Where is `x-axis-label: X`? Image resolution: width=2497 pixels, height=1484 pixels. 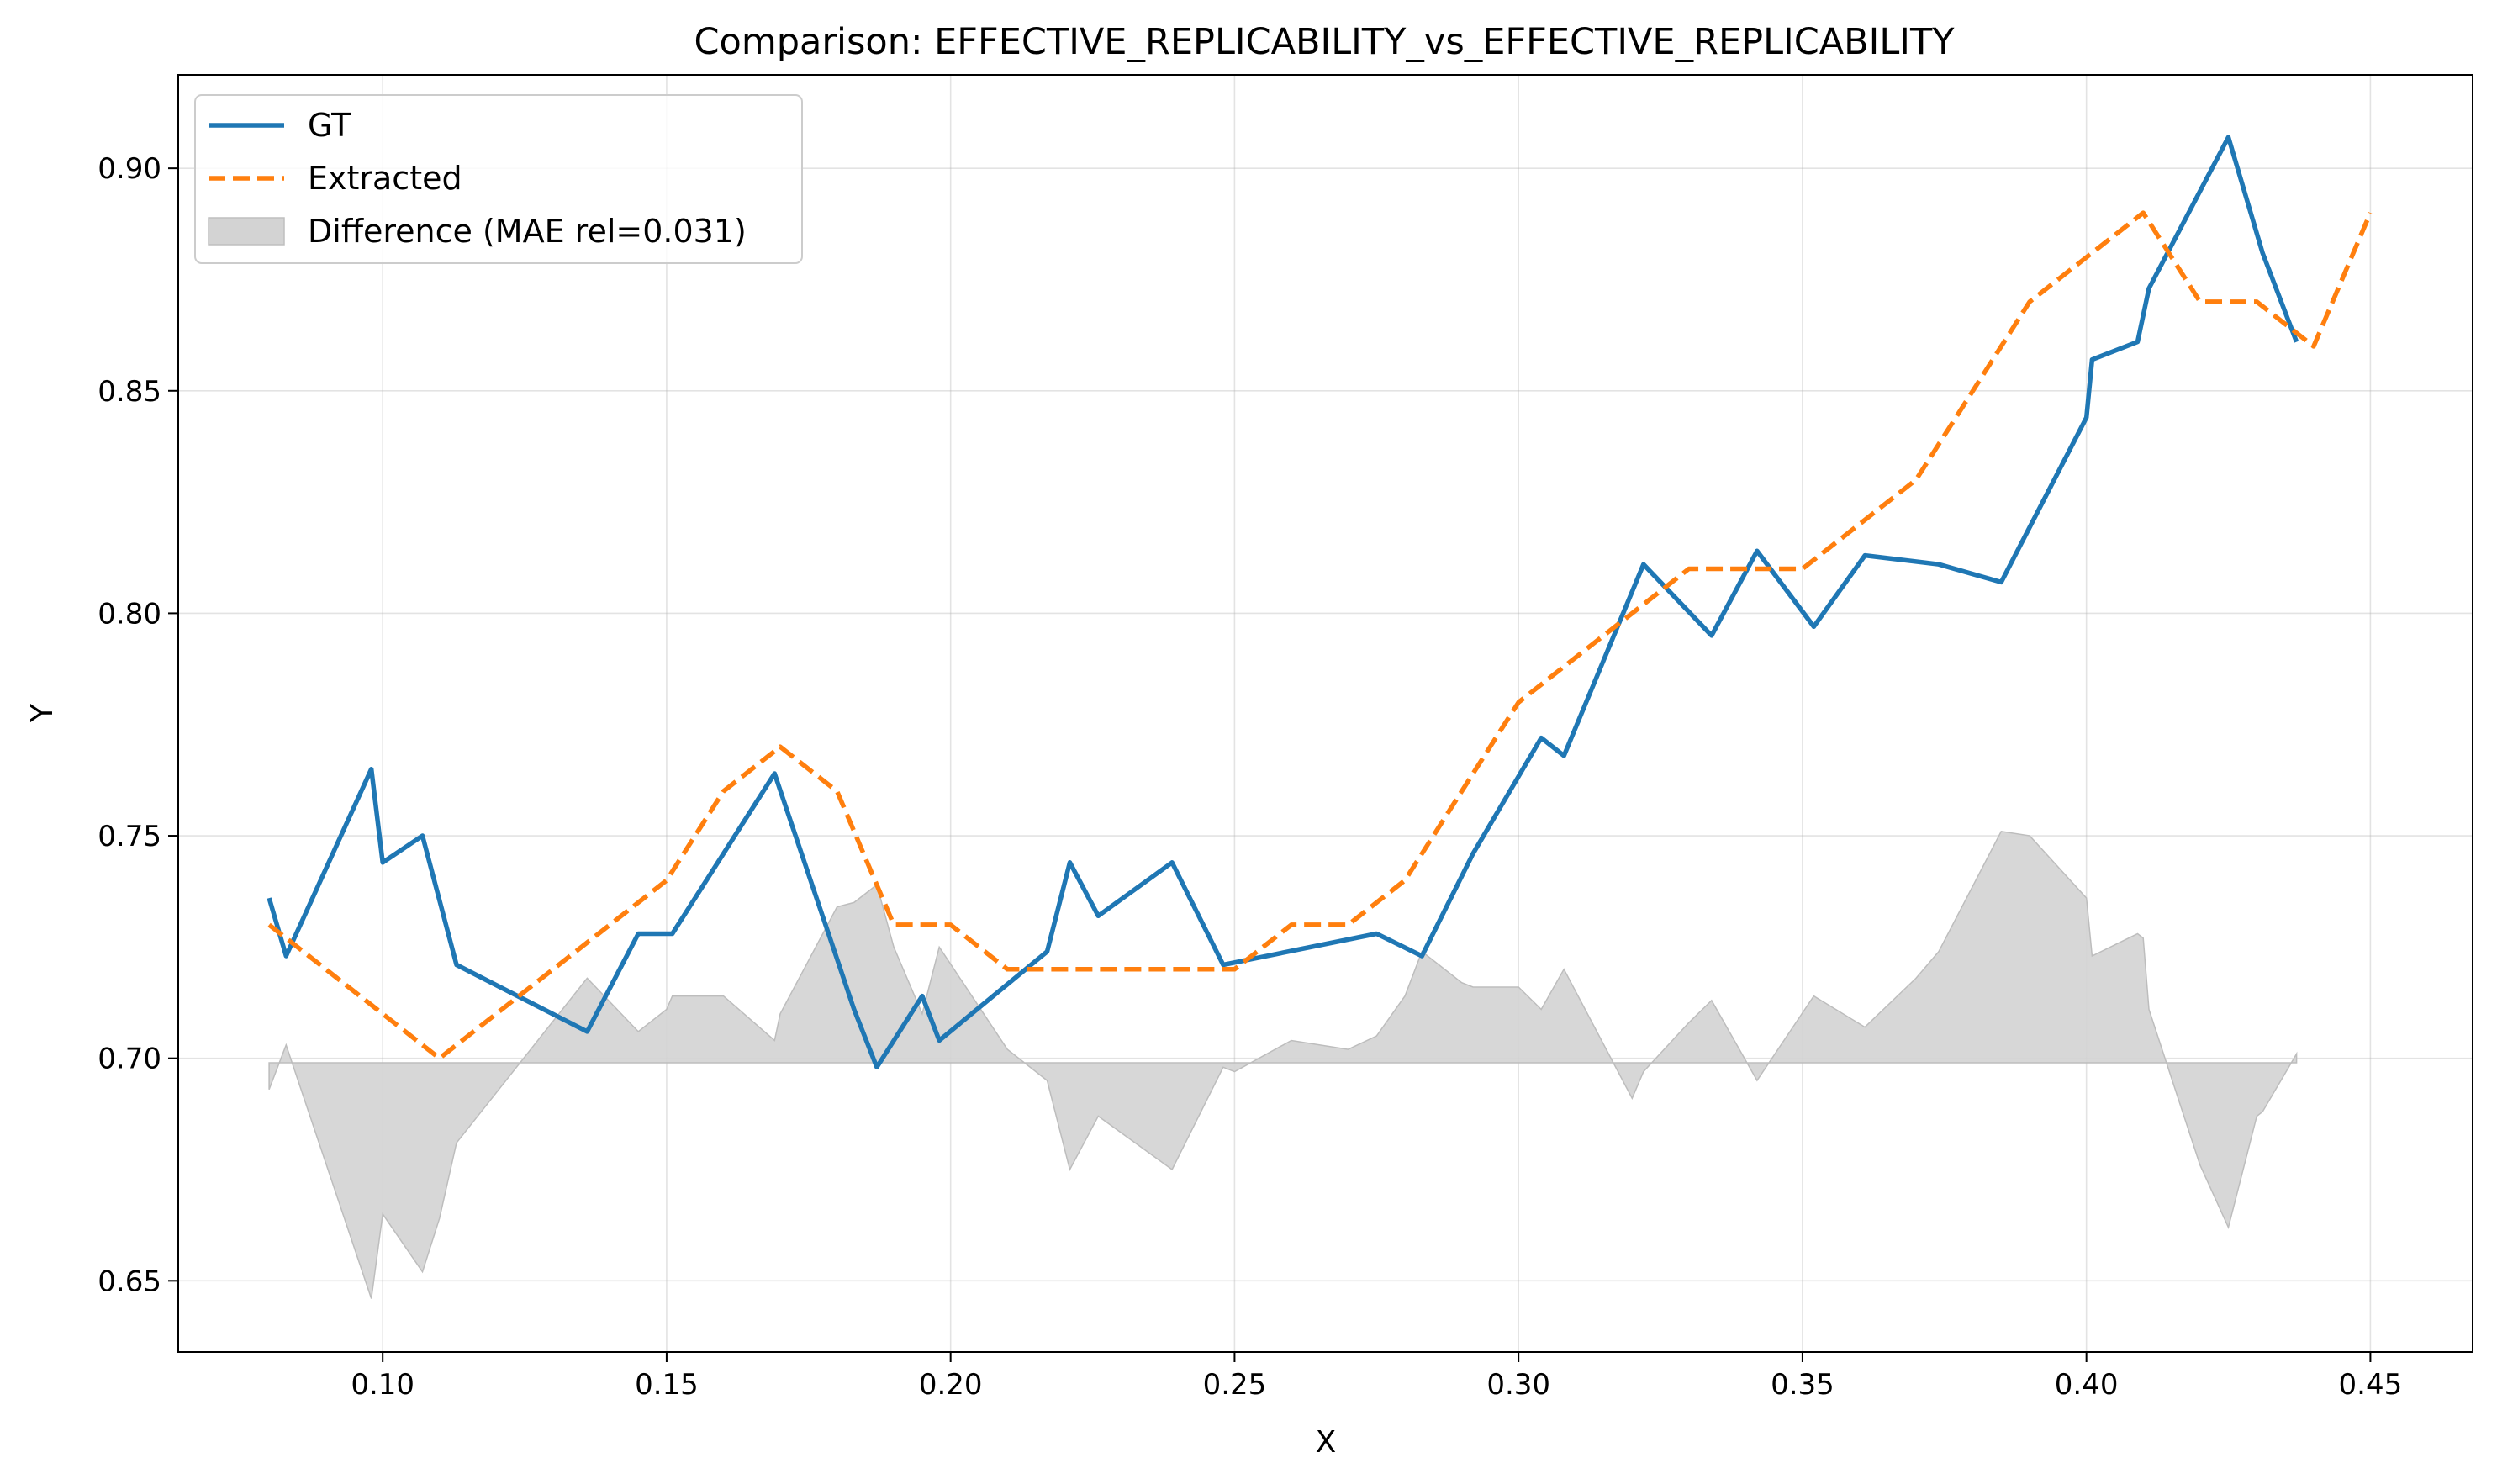 x-axis-label: X is located at coordinates (1326, 1442).